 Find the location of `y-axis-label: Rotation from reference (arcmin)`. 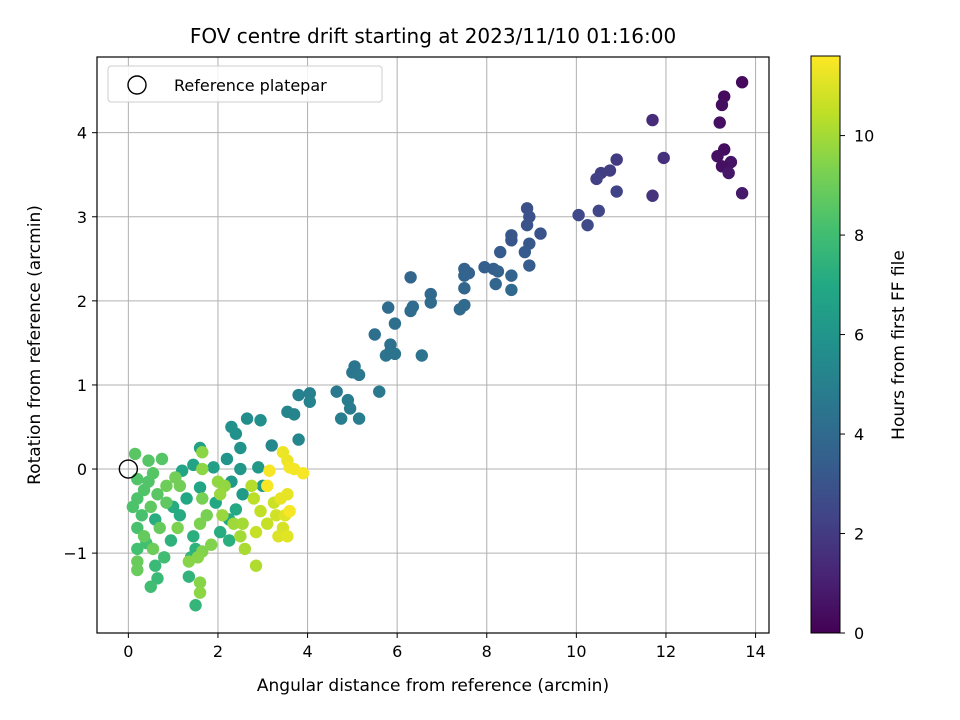

y-axis-label: Rotation from reference (arcmin) is located at coordinates (35, 345).